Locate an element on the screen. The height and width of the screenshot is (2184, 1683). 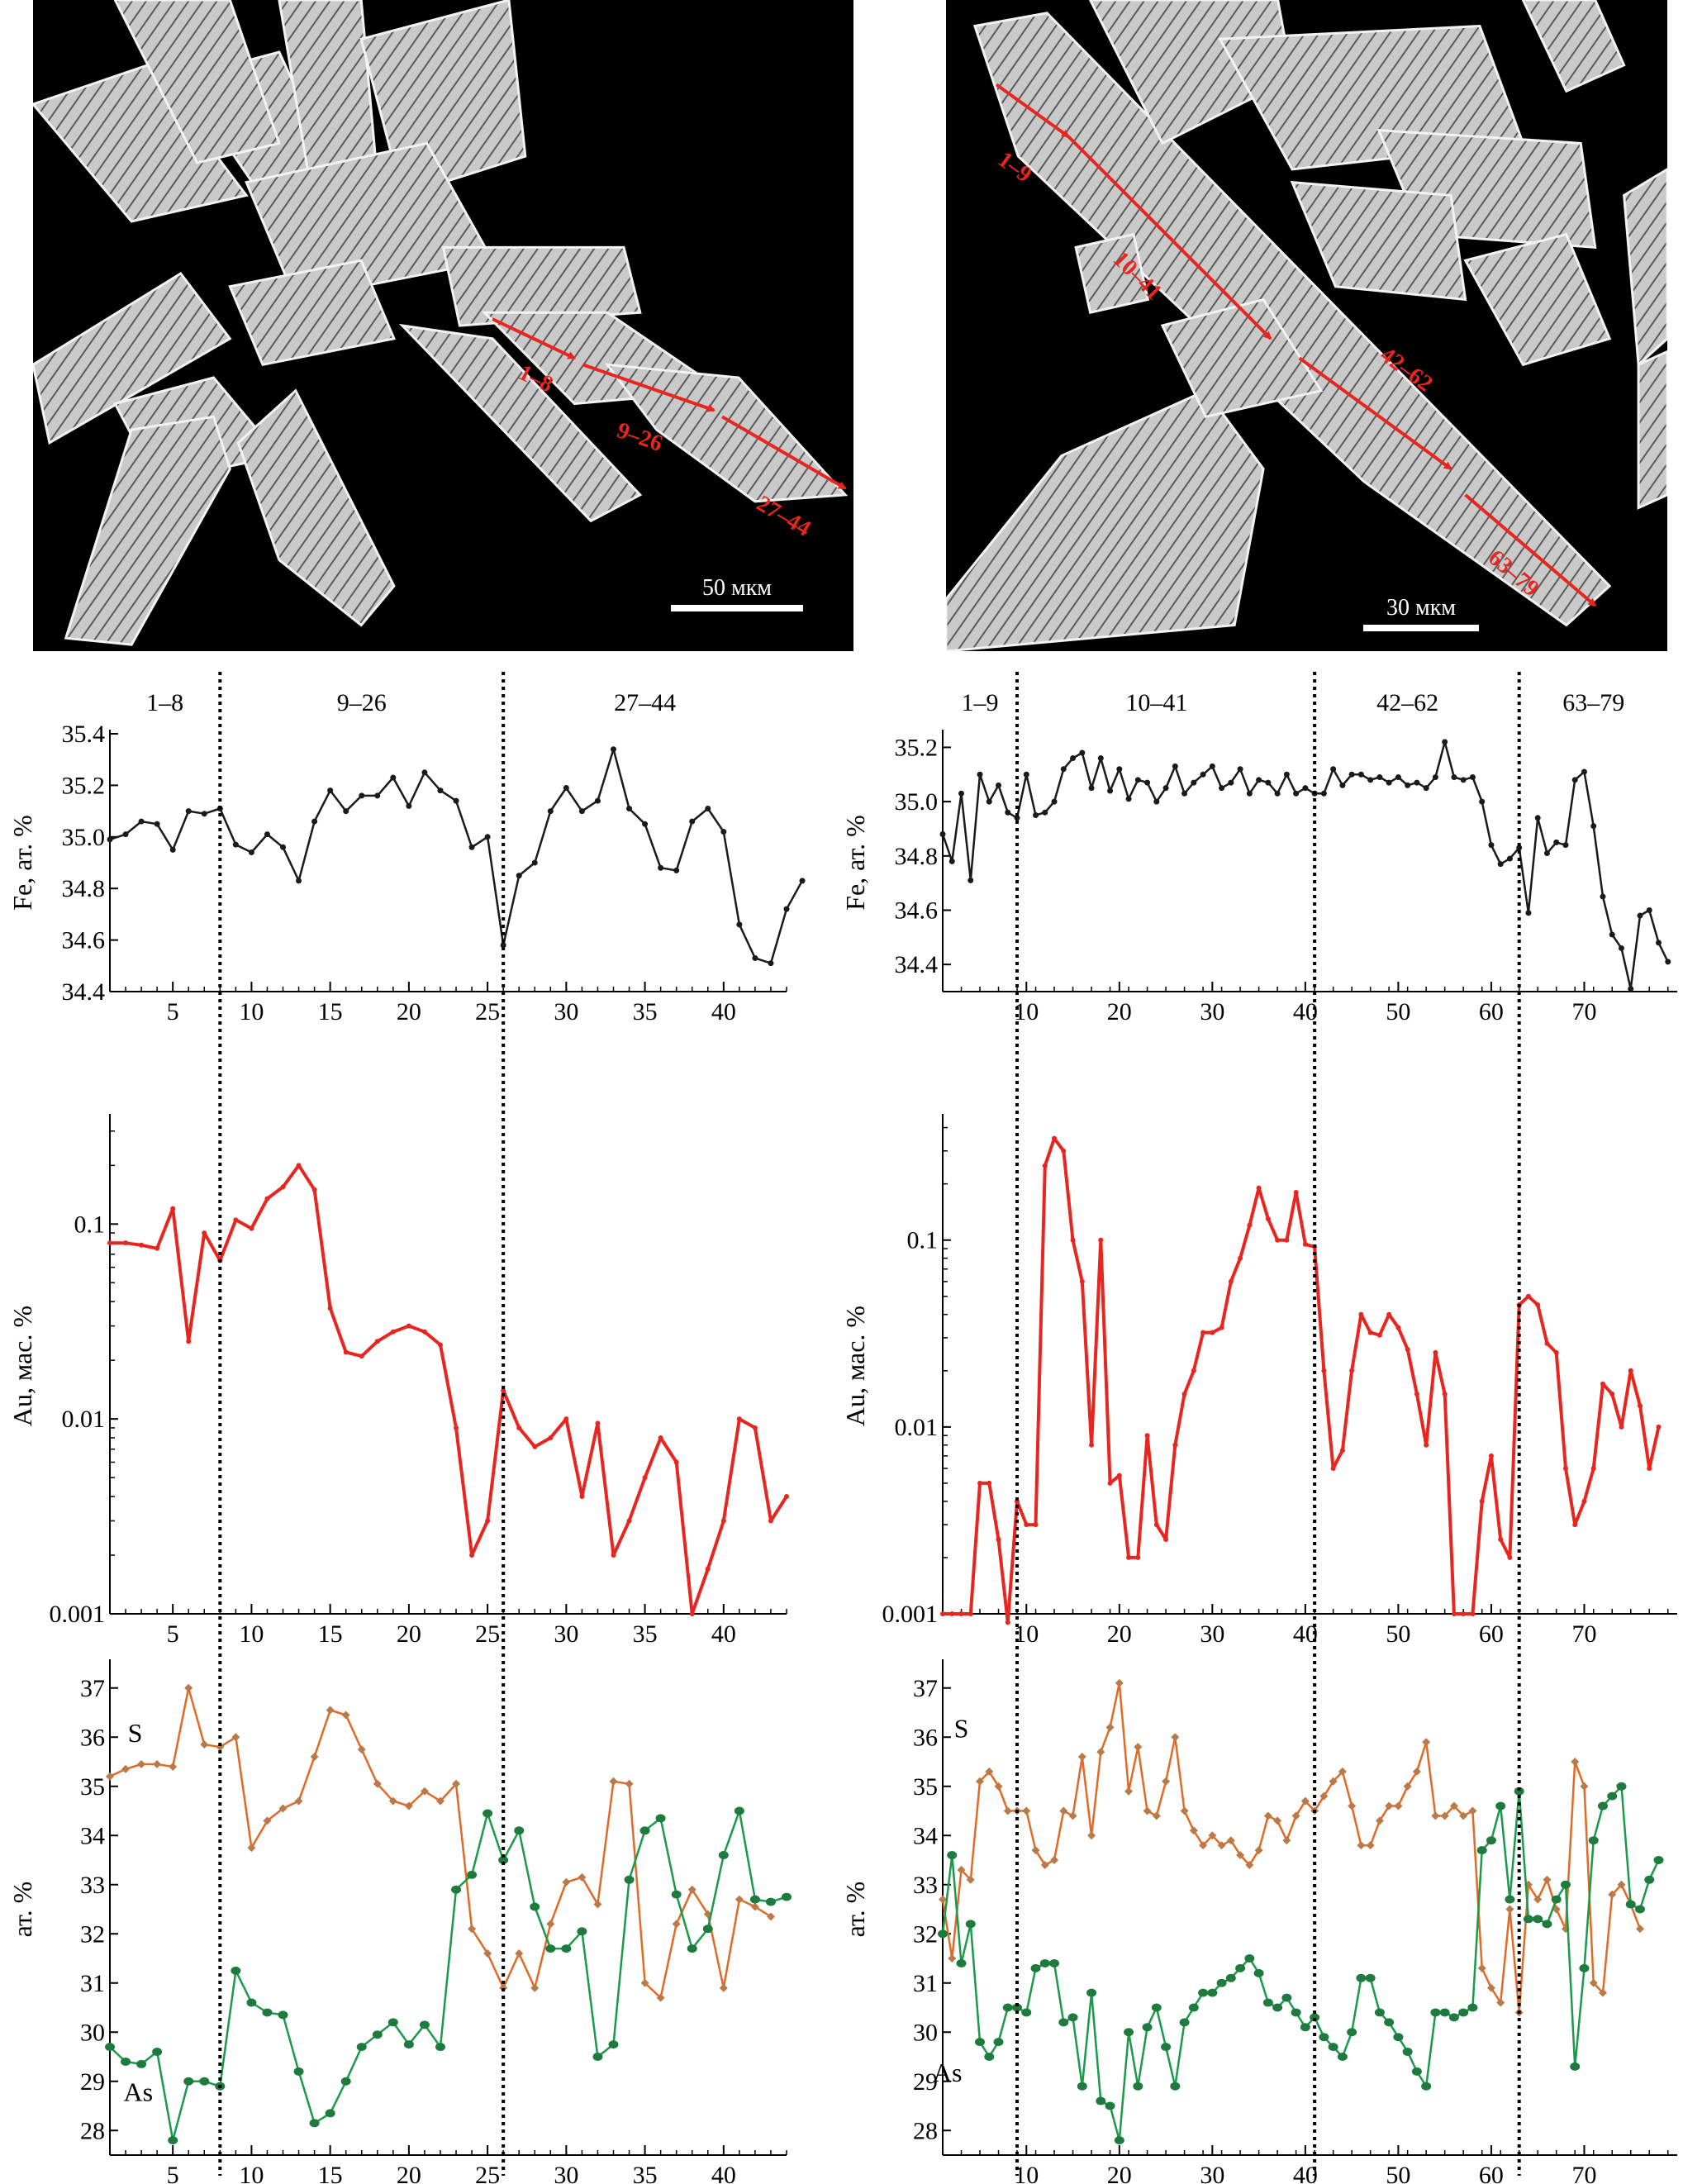
x-tick-label: 15 is located at coordinates (330, 1011).